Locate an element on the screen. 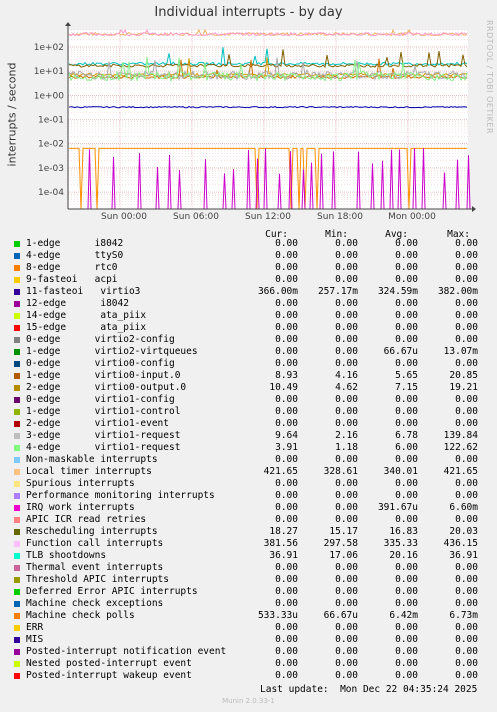 Image resolution: width=497 pixels, height=712 pixels. legend-row: 0-edge virtio2-config 0.00 0.00 0.00 0.00 is located at coordinates (248, 340).